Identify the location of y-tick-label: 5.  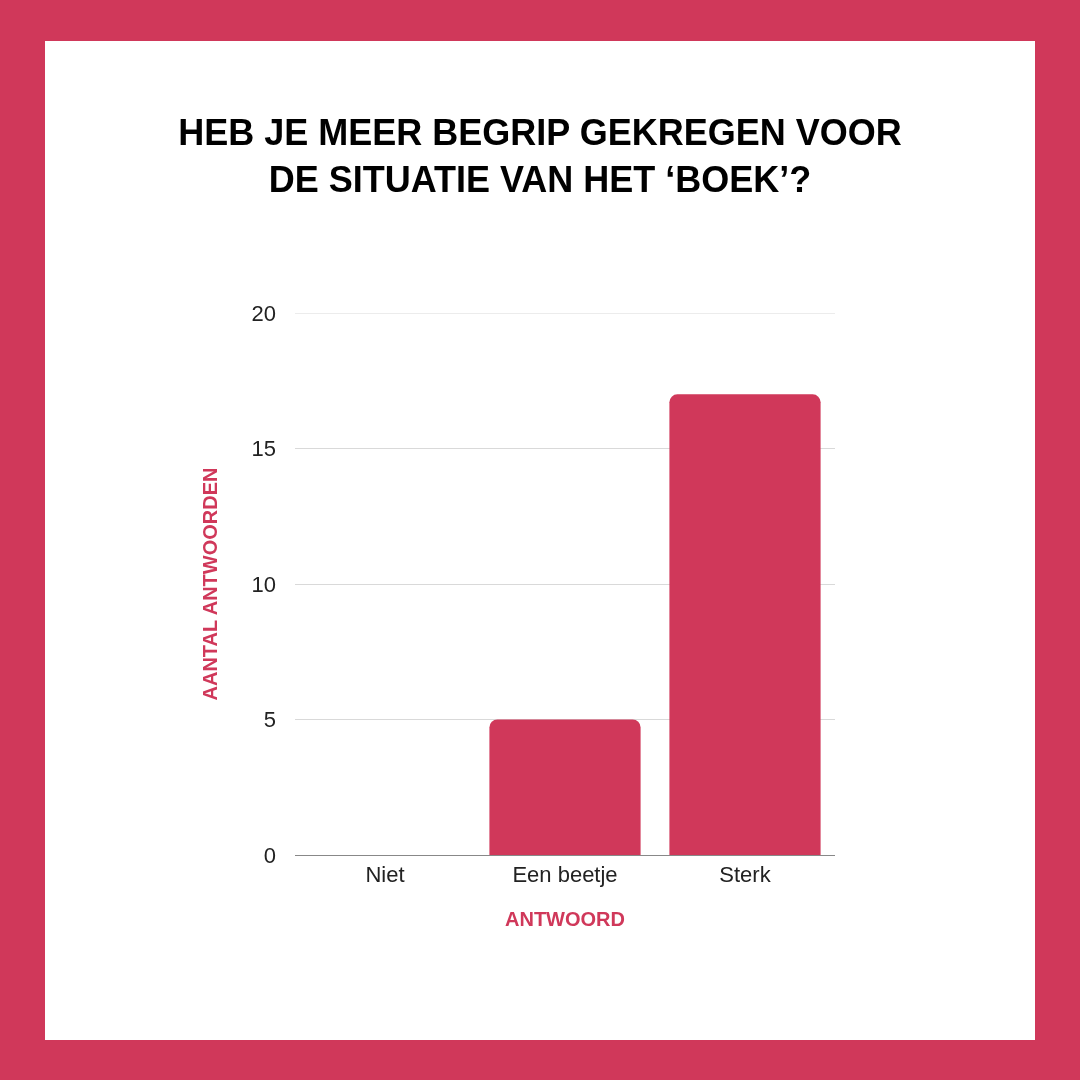
(269, 720).